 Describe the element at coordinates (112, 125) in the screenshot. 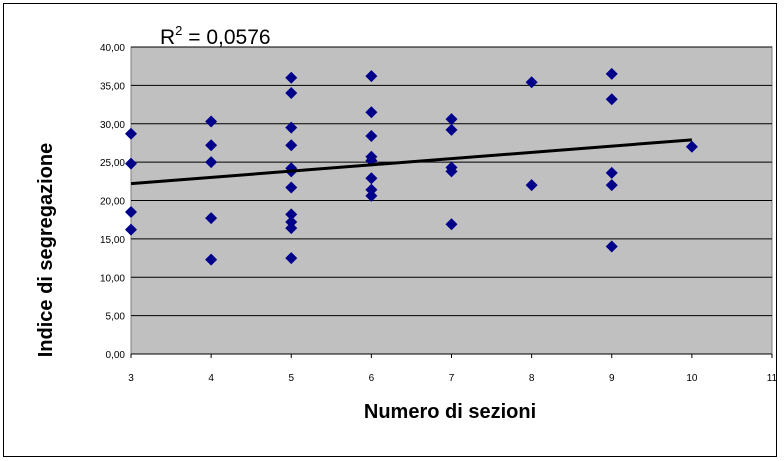

I see `y-tick-label: 30,00` at that location.